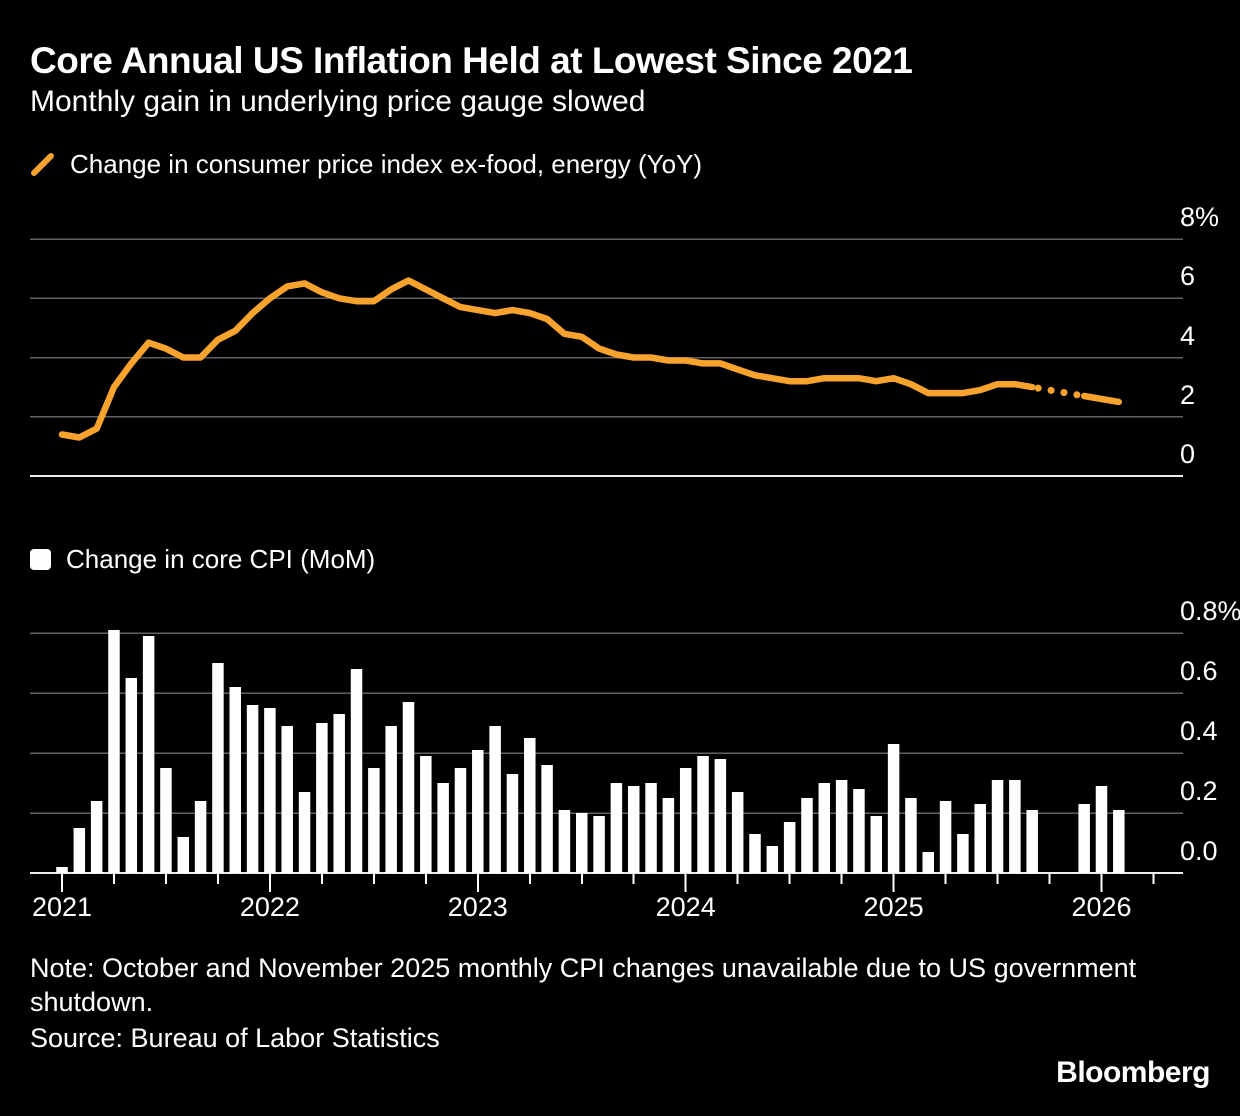 This screenshot has width=1240, height=1116. Describe the element at coordinates (1188, 394) in the screenshot. I see `y-tick-label: 2` at that location.